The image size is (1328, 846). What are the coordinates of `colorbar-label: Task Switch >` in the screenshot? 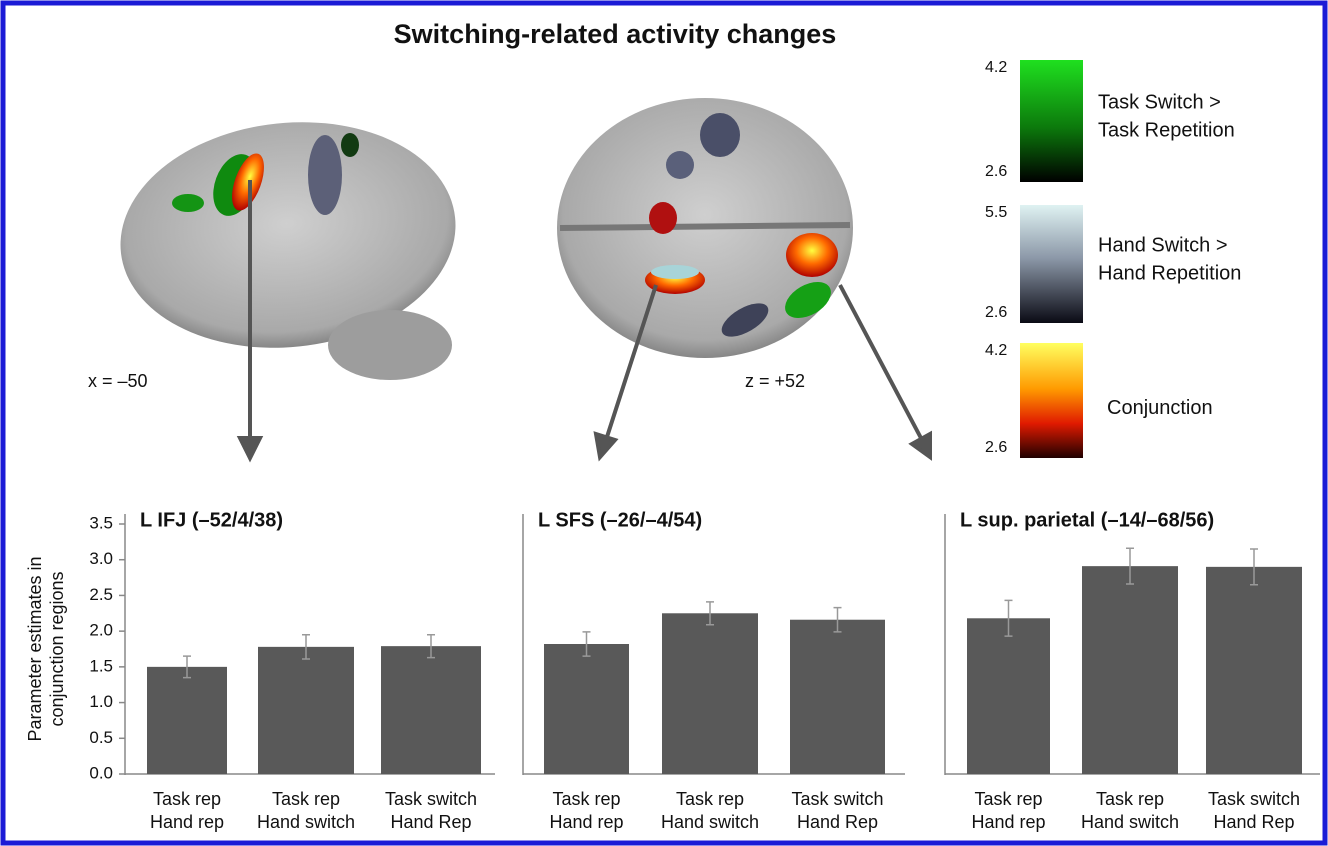 It's located at (1159, 102).